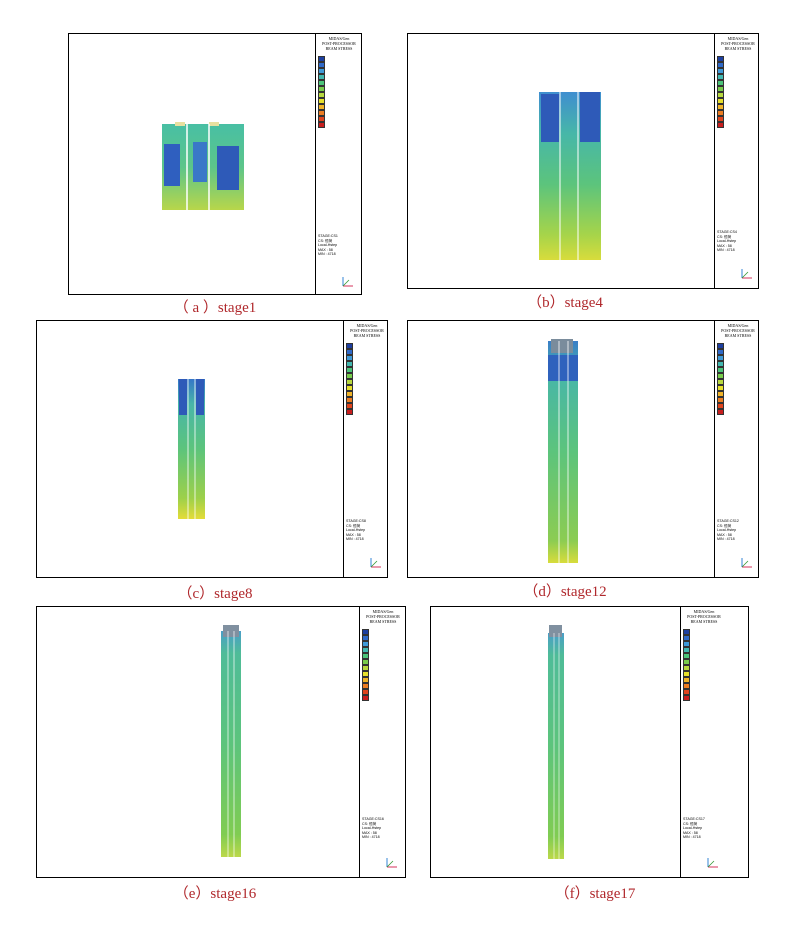  Describe the element at coordinates (556, 742) in the screenshot. I see `building-render-stage17` at that location.